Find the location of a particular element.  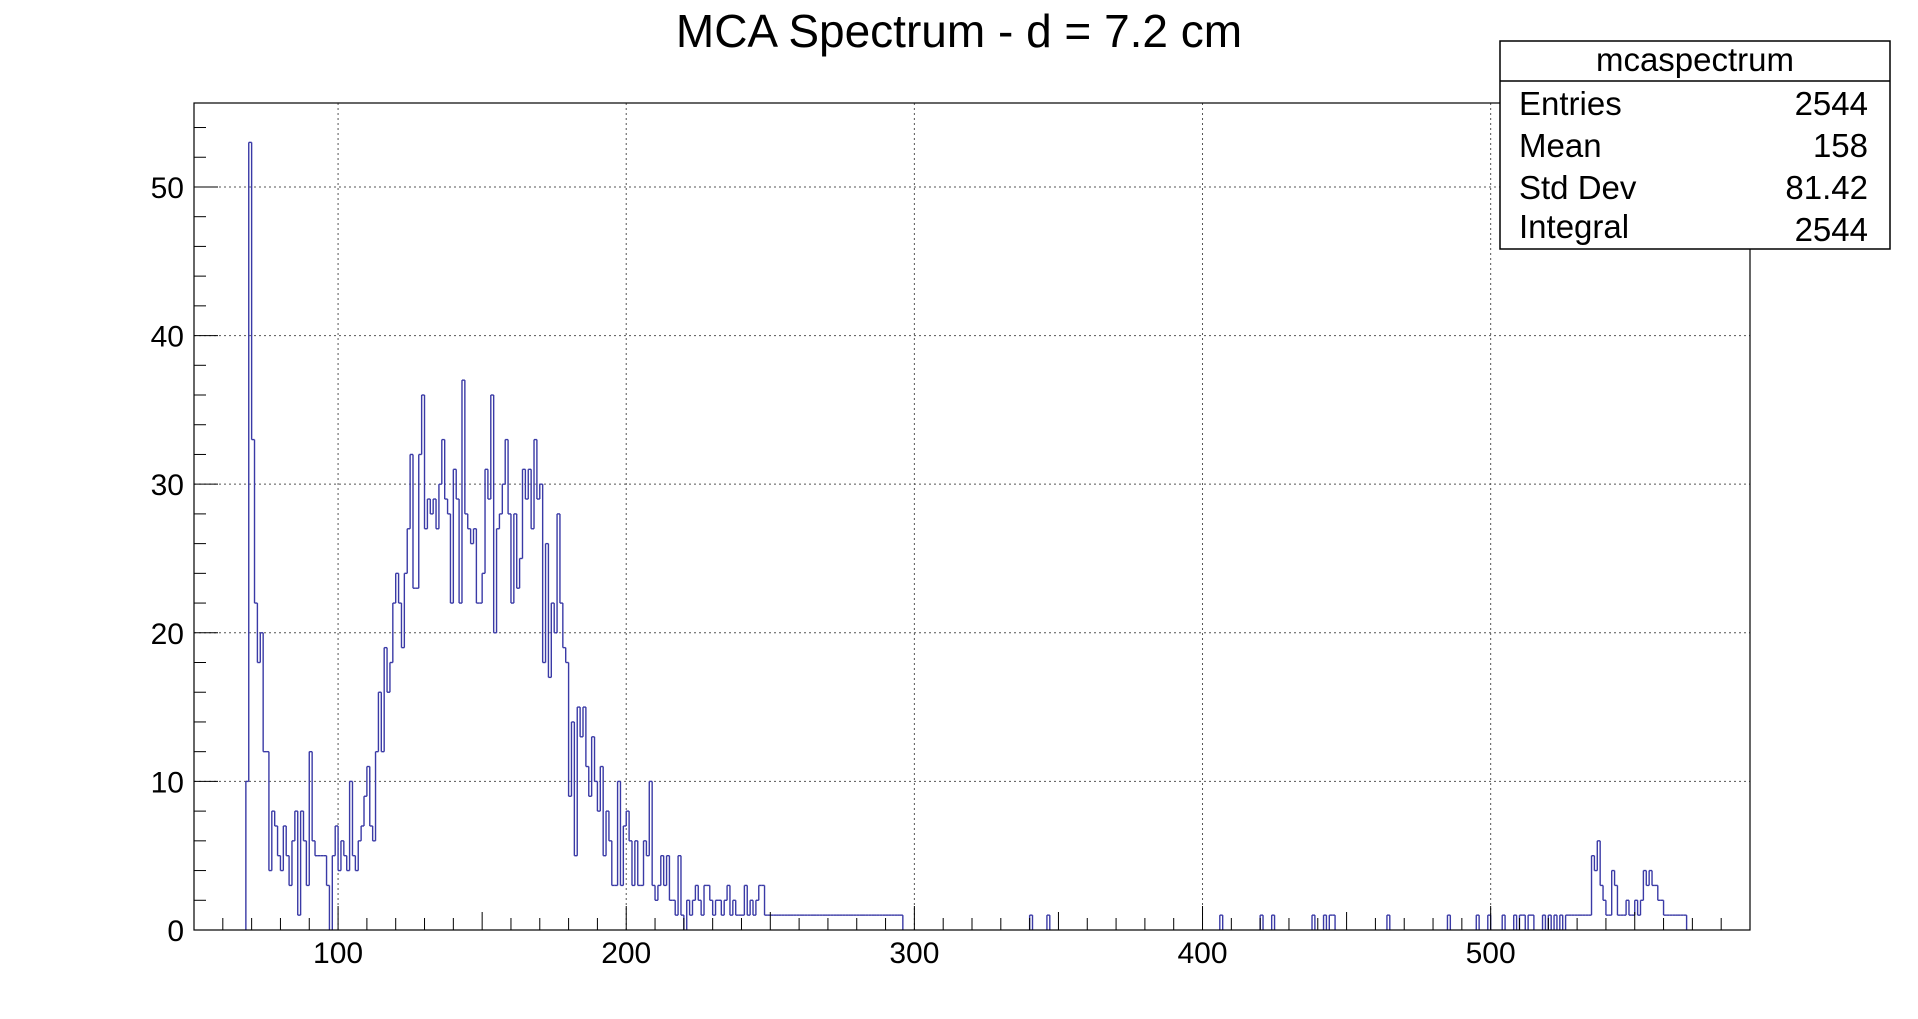

stat-value-mean: 158 is located at coordinates (1840, 145).